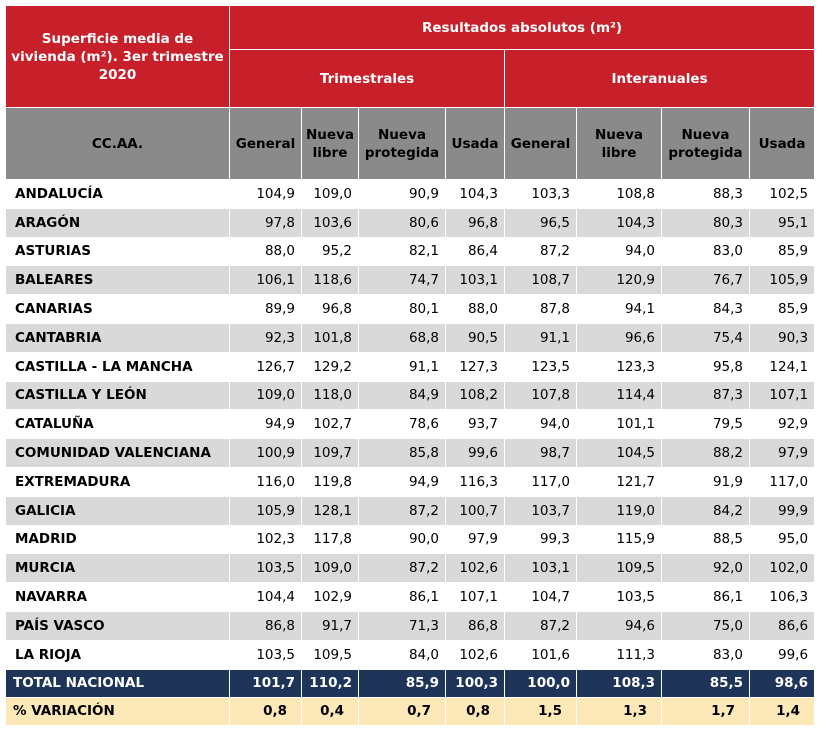  What do you see at coordinates (475, 654) in the screenshot?
I see `value-cell: 102,6` at bounding box center [475, 654].